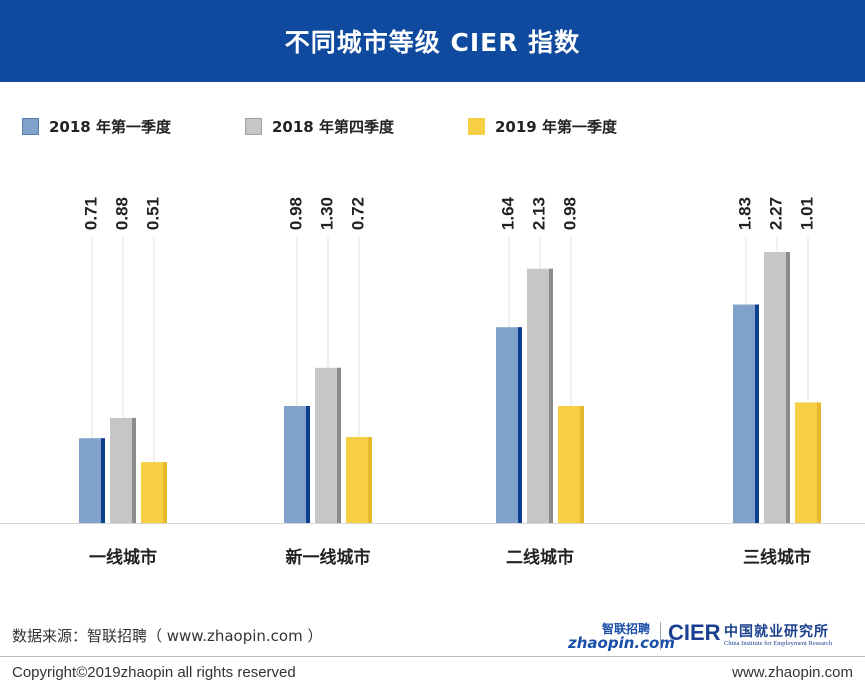  What do you see at coordinates (30, 126) in the screenshot?
I see `legend-swatch-2018q1` at bounding box center [30, 126].